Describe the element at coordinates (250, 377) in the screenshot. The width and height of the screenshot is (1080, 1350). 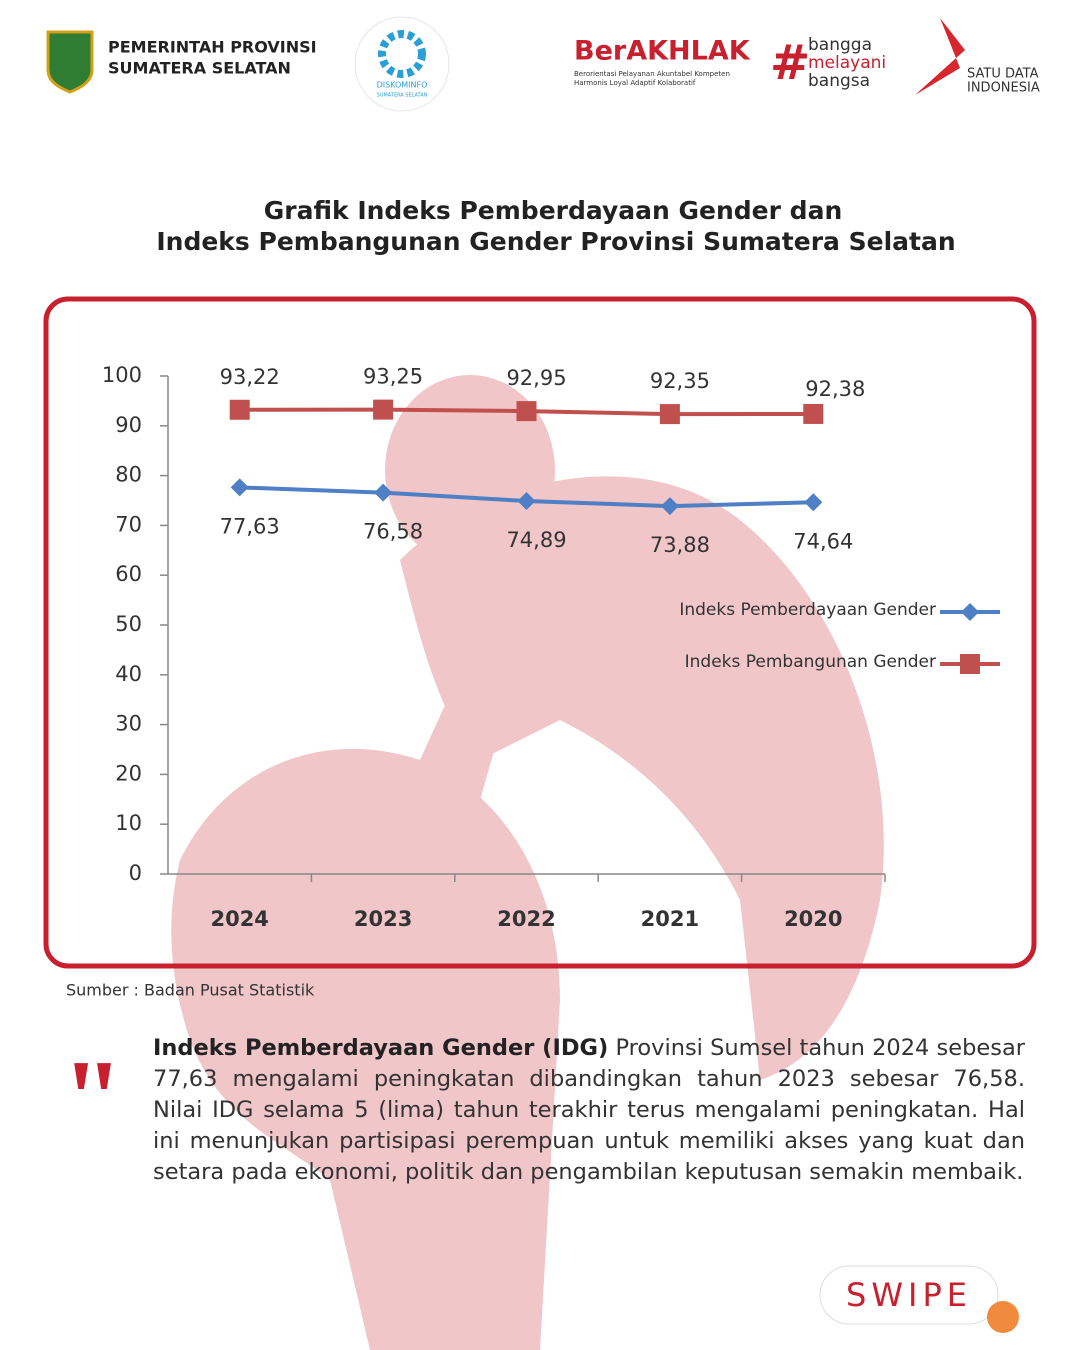
I see `data-label: 93,22` at that location.